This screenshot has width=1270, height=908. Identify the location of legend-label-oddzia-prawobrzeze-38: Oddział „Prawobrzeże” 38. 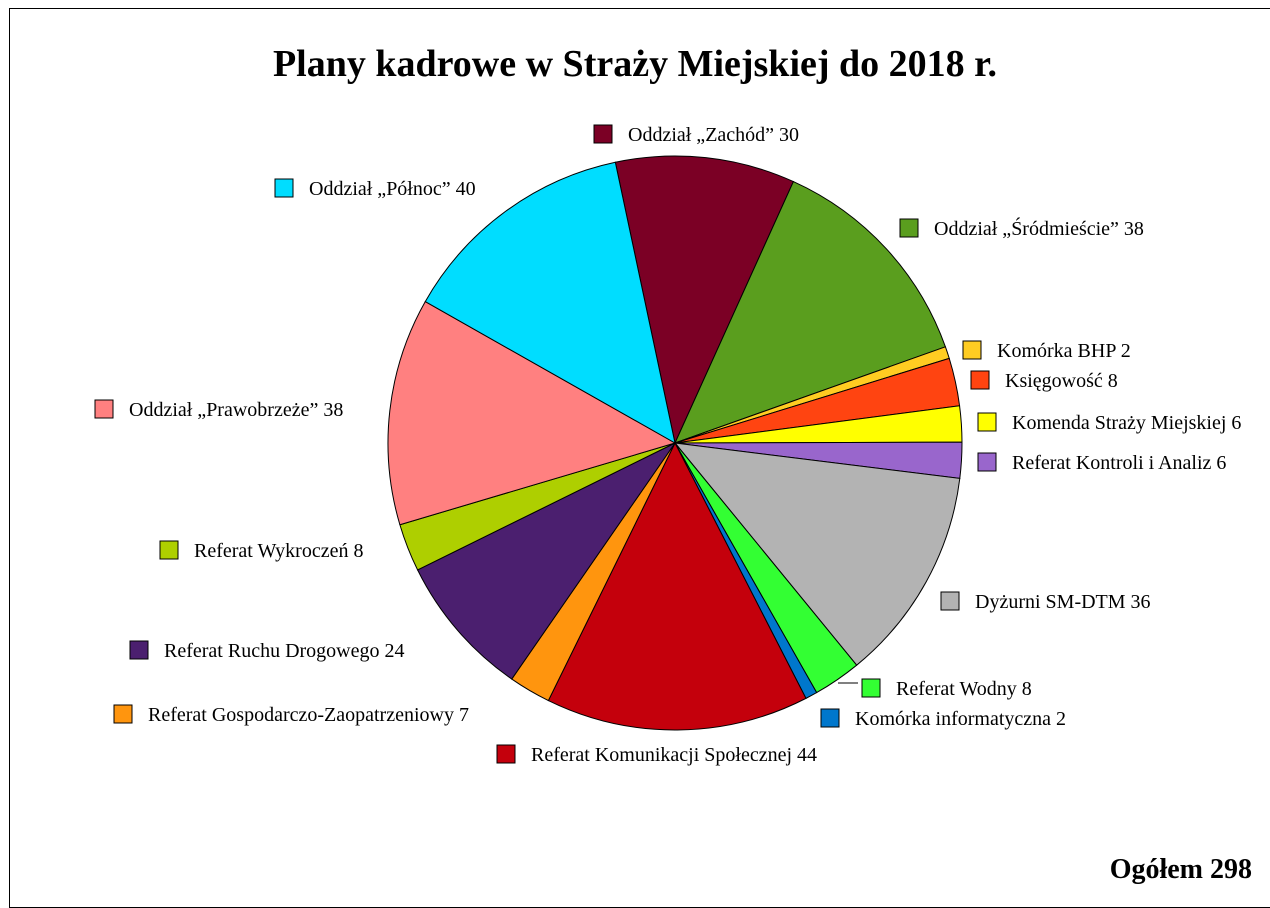
(236, 410).